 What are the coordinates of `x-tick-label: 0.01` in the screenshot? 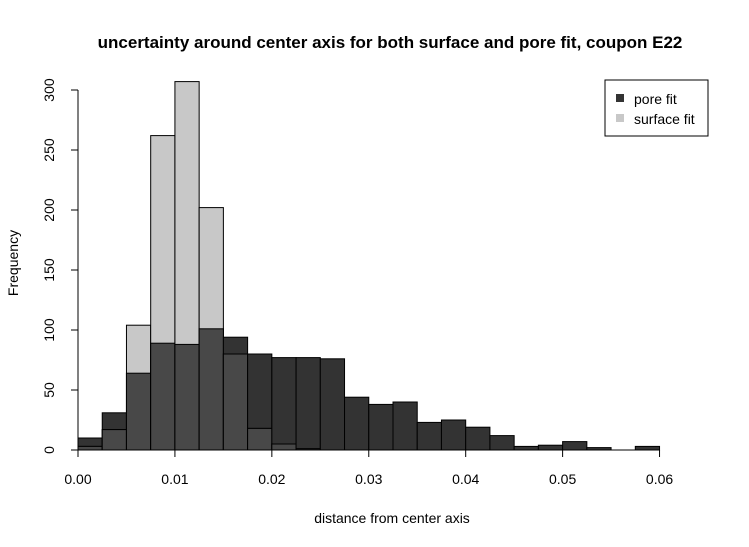 It's located at (174, 479).